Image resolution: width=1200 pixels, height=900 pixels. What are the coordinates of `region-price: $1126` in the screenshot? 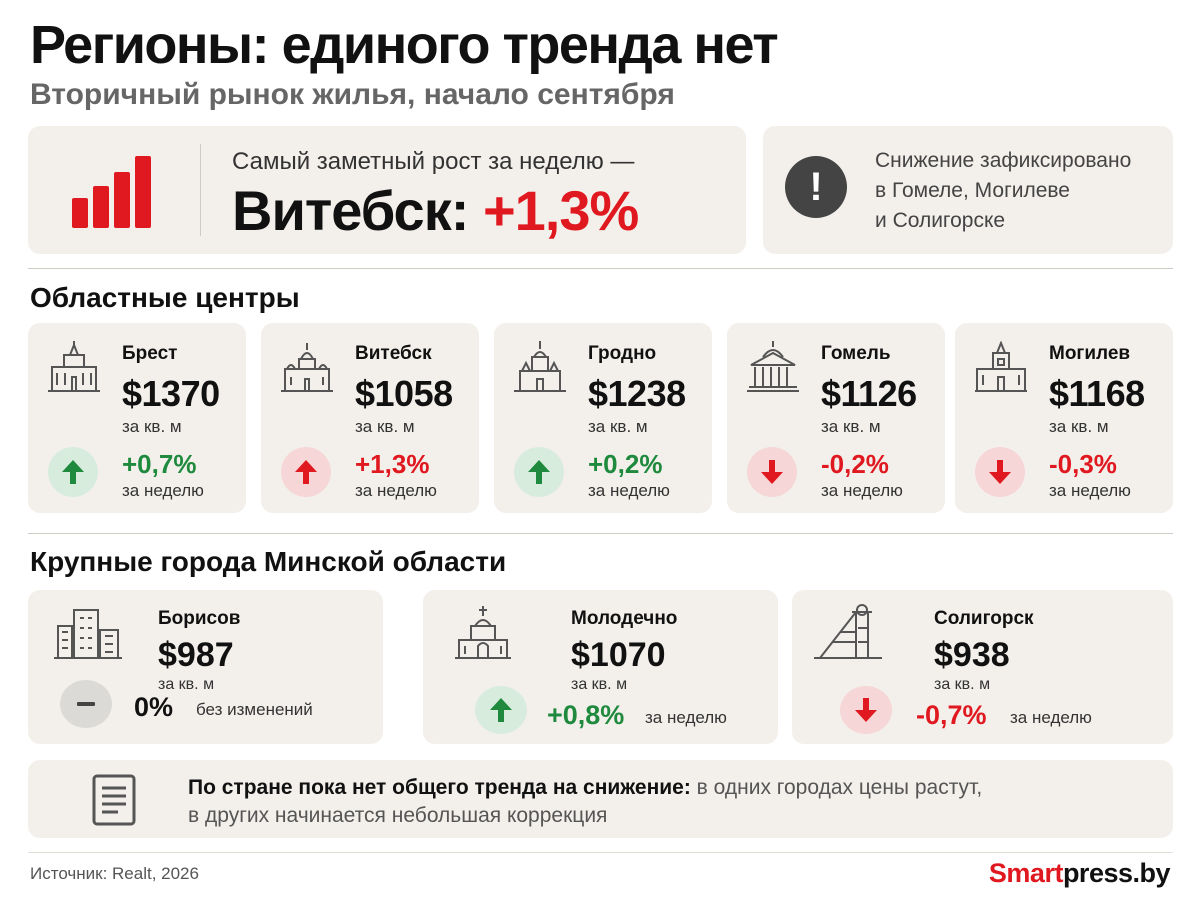 It's located at (869, 393).